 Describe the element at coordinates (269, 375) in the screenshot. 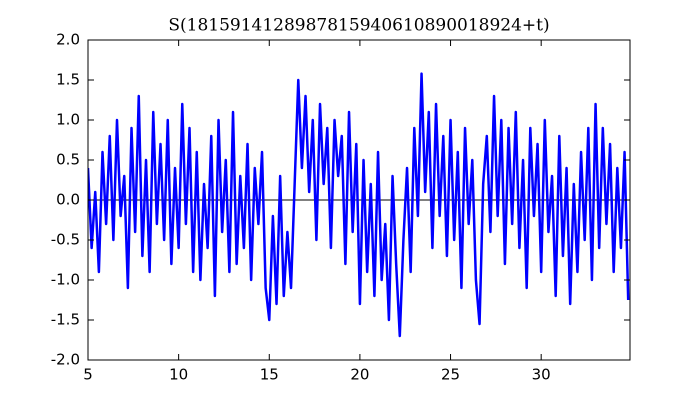

I see `x-tick-label: 15` at that location.